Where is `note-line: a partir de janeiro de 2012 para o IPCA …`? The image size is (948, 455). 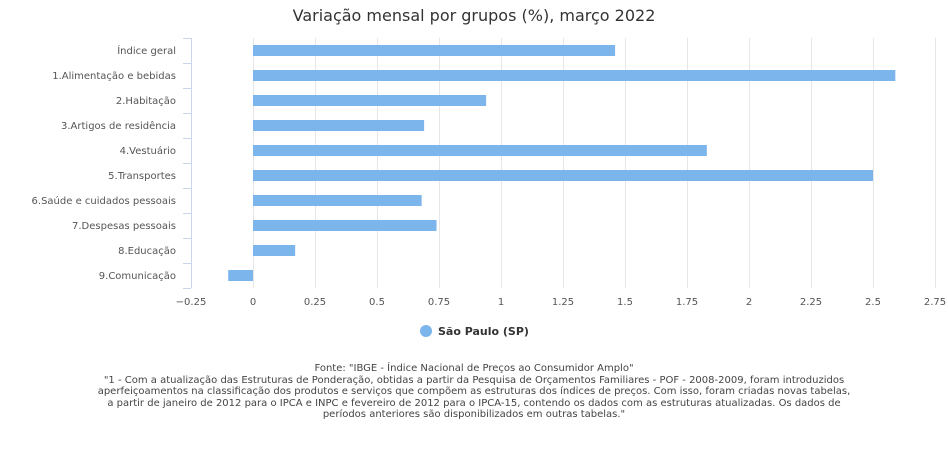
note-line: a partir de janeiro de 2012 para o IPCA … is located at coordinates (474, 403).